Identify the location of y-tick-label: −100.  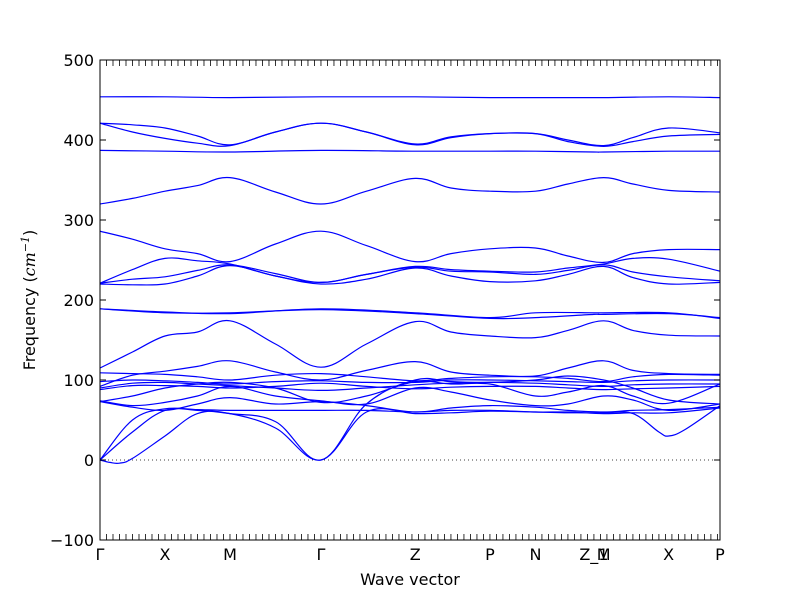
(72, 540).